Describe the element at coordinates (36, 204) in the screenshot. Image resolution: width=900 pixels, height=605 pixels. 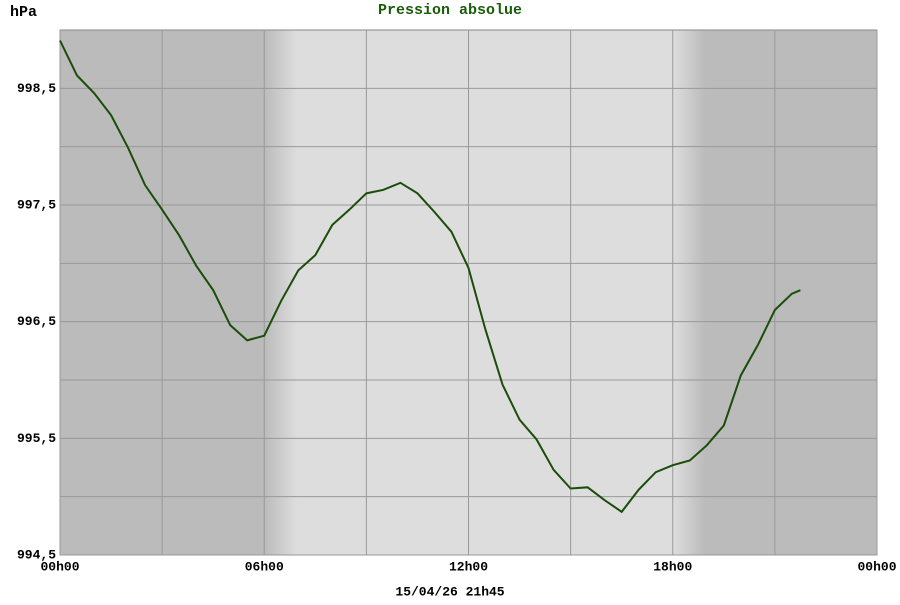
I see `y-tick-label: 997,5` at that location.